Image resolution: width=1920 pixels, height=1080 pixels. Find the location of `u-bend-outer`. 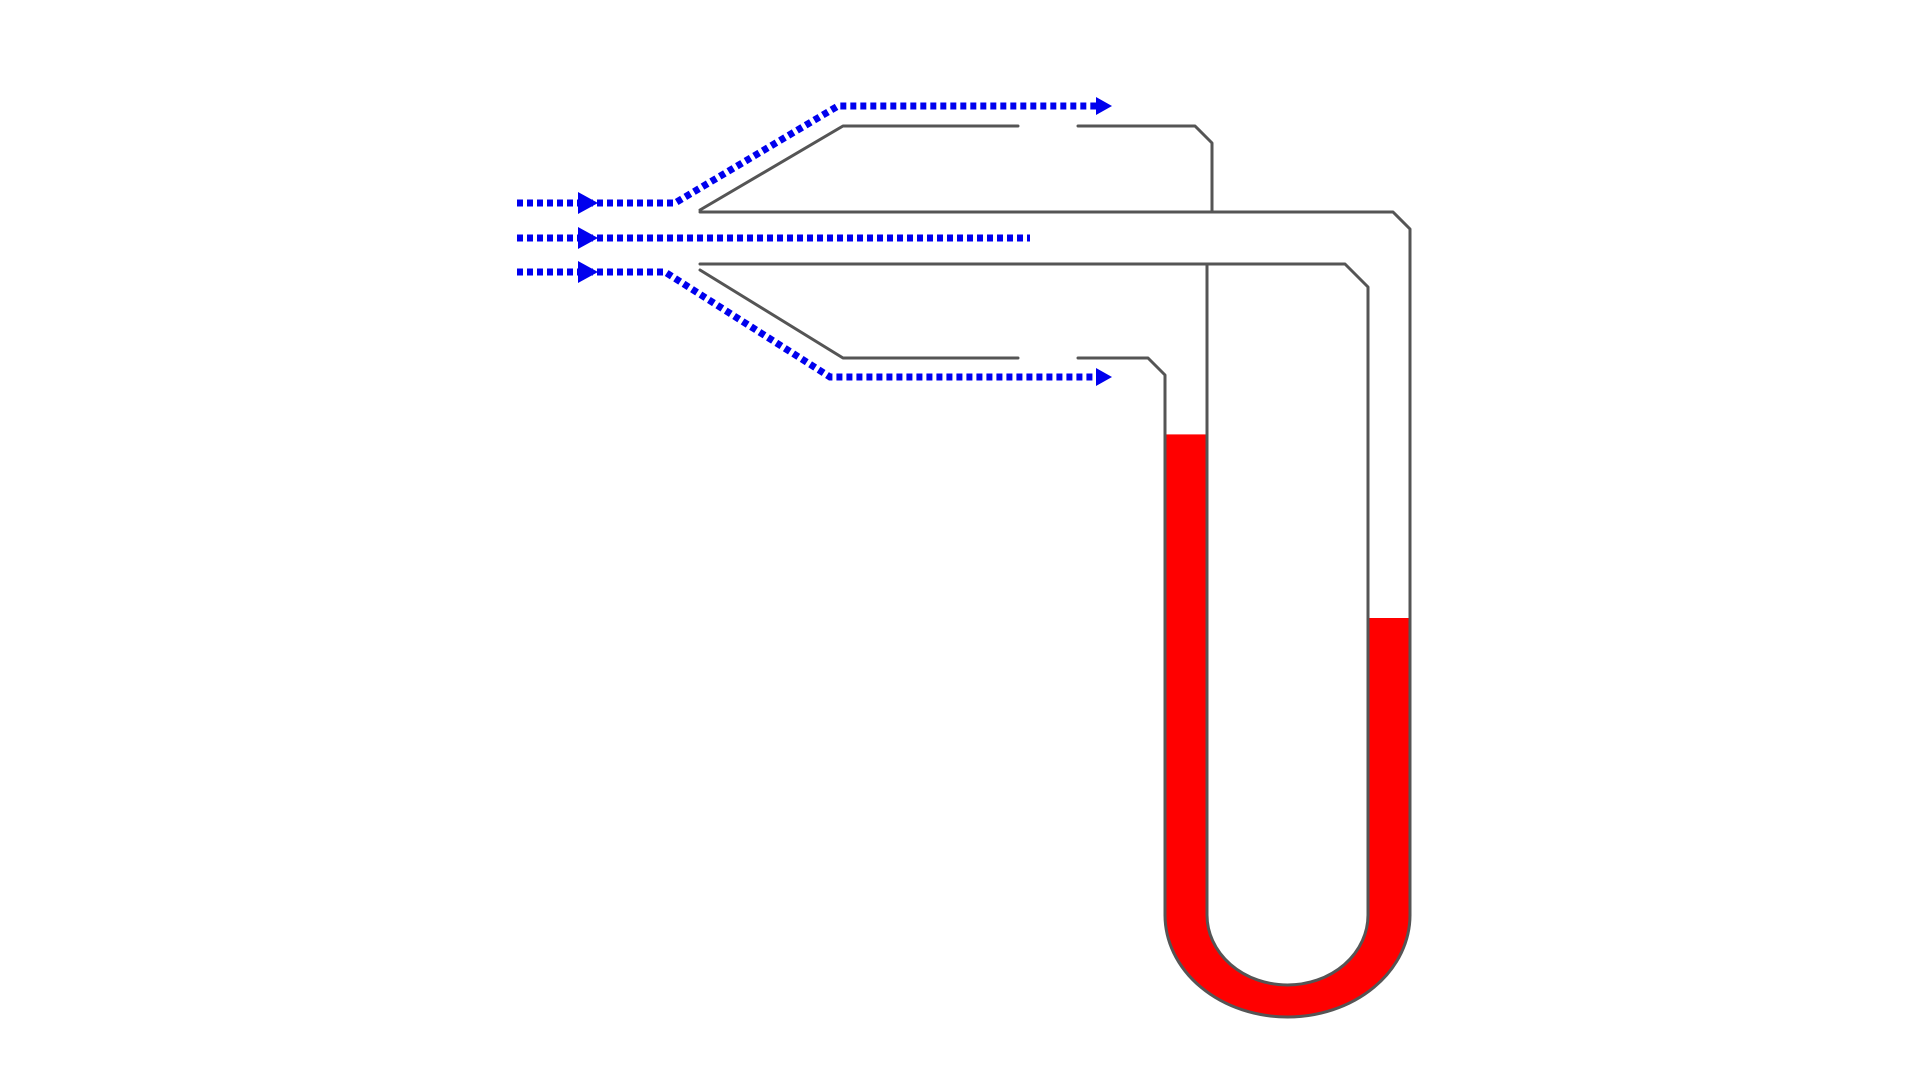

u-bend-outer is located at coordinates (1287, 966).